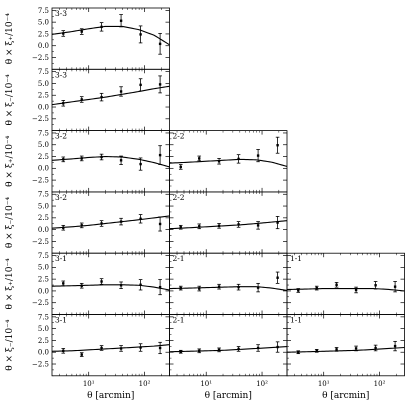 This screenshot has height=415, width=415. Describe the element at coordinates (61, 258) in the screenshot. I see `panel-label: 3-1` at that location.